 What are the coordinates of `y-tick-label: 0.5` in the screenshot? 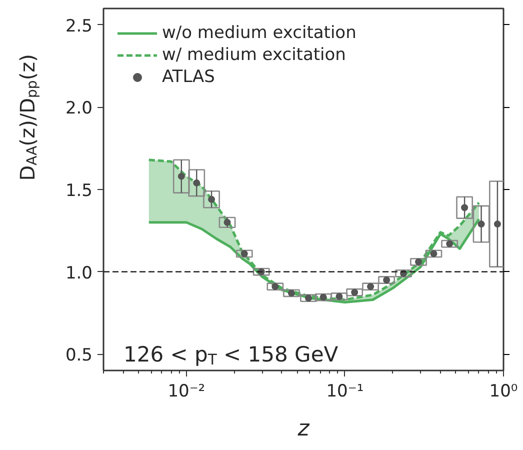 It's located at (79, 356).